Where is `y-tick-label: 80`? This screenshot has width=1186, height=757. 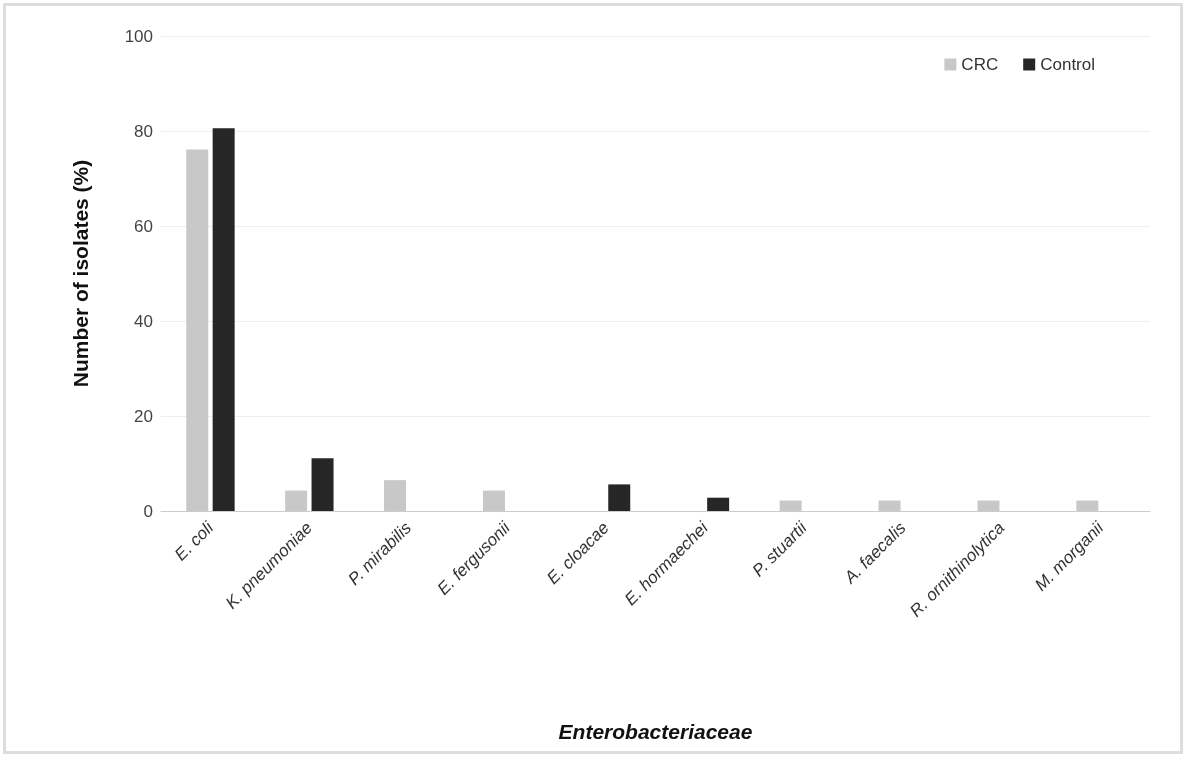 y-tick-label: 80 is located at coordinates (143, 131).